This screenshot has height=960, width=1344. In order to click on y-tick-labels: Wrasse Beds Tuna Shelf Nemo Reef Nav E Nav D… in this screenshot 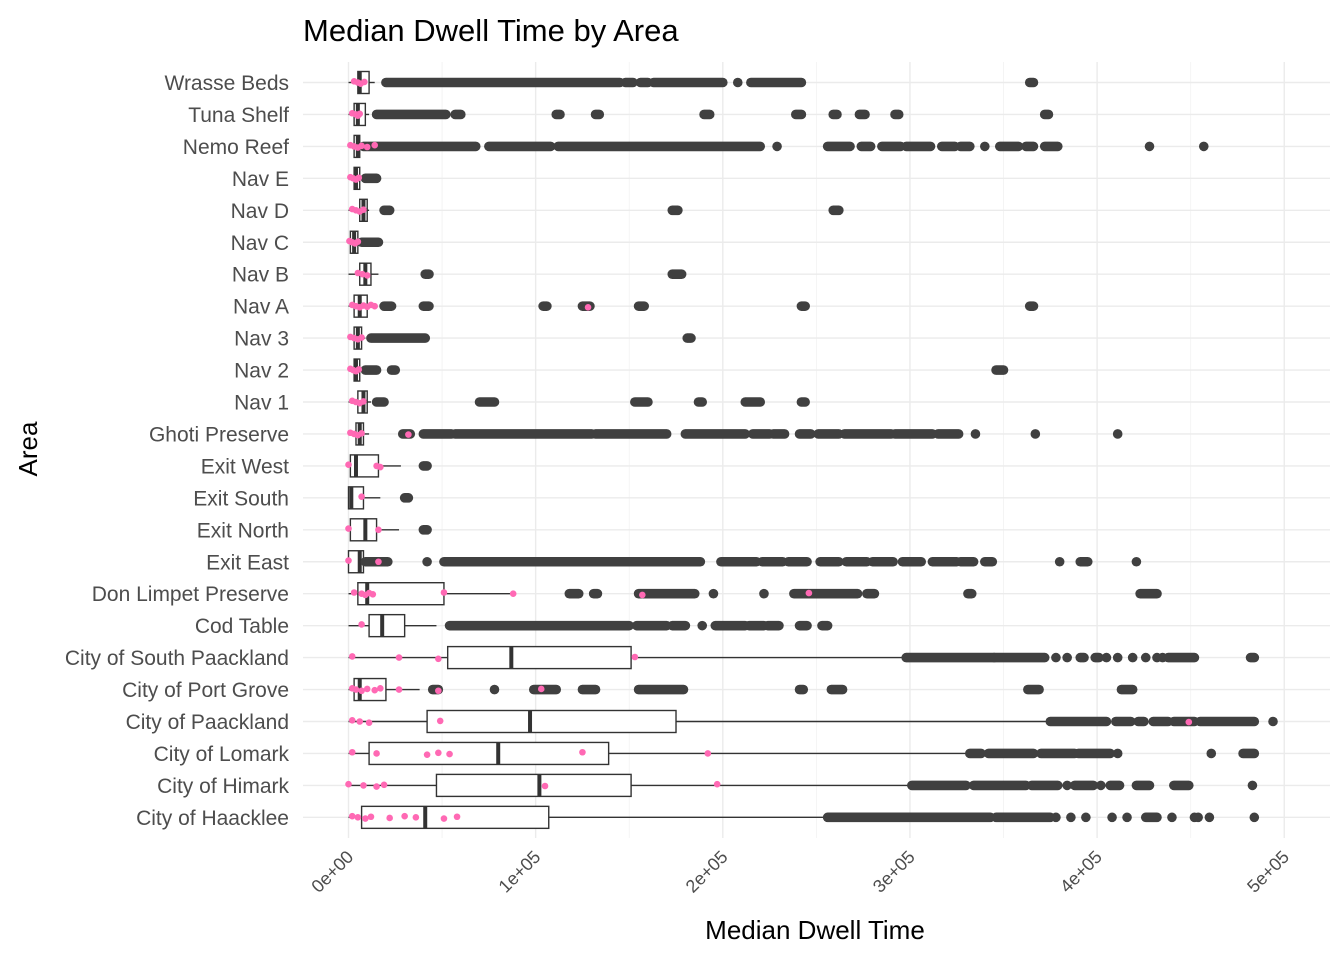, I will do `click(177, 451)`.